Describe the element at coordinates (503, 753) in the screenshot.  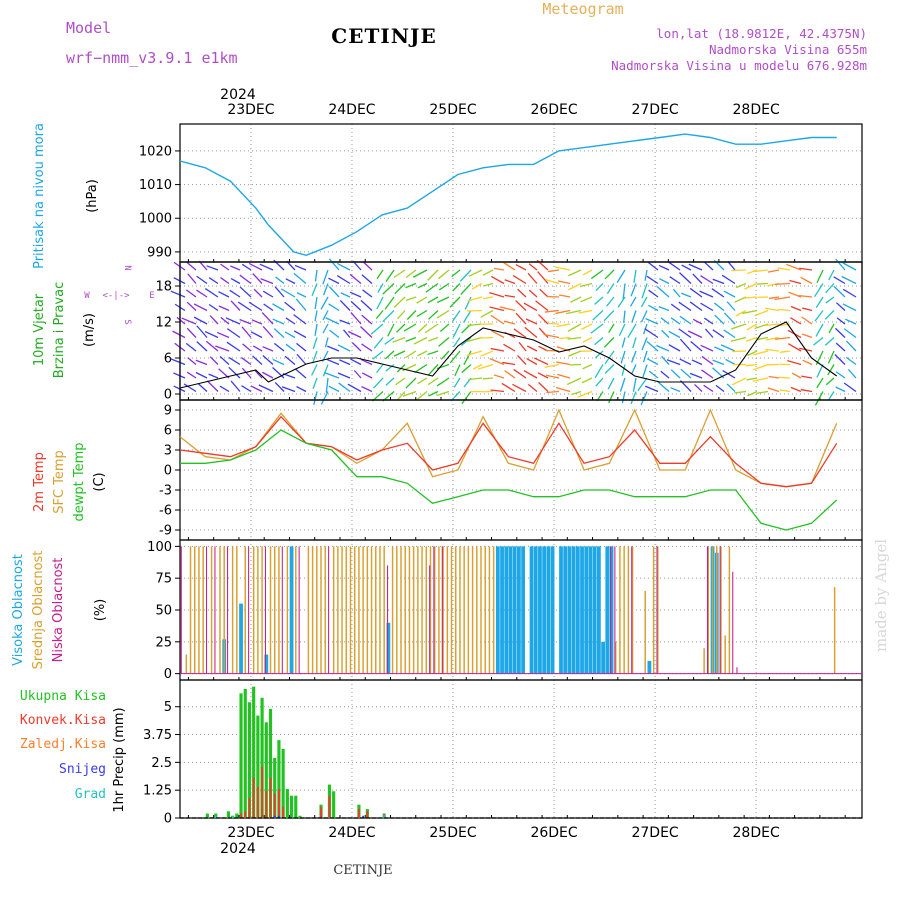
I see `precip-panel: 0 1.25 2.5 3.75 5` at that location.